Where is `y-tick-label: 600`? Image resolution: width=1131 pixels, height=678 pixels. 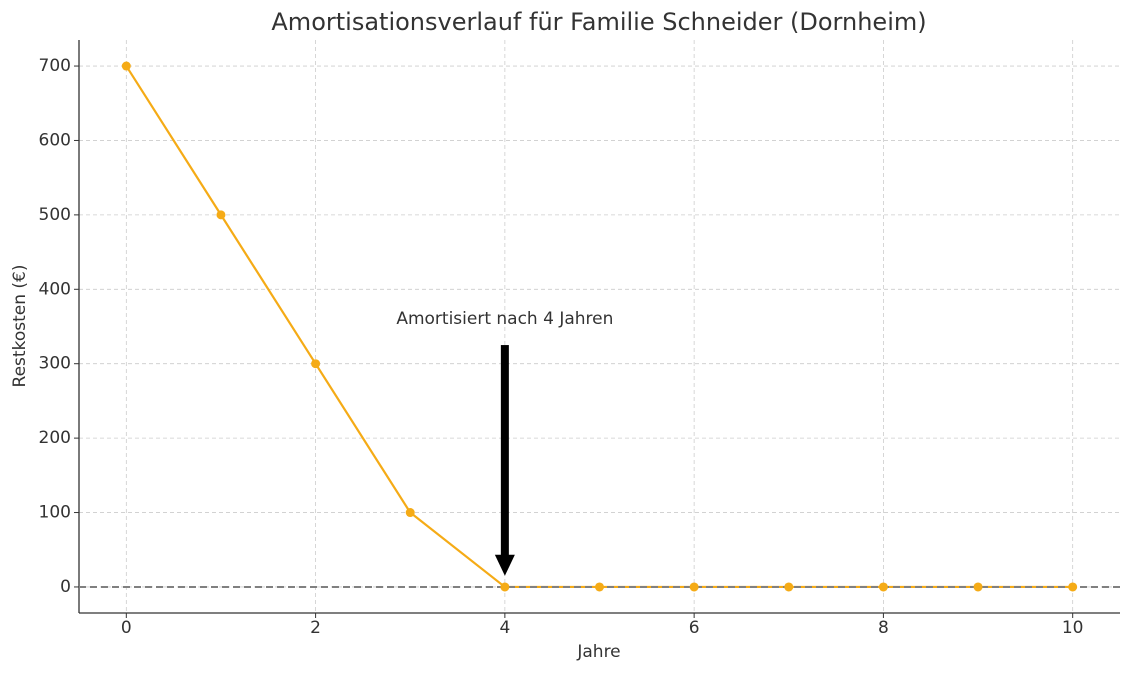 y-tick-label: 600 is located at coordinates (55, 140).